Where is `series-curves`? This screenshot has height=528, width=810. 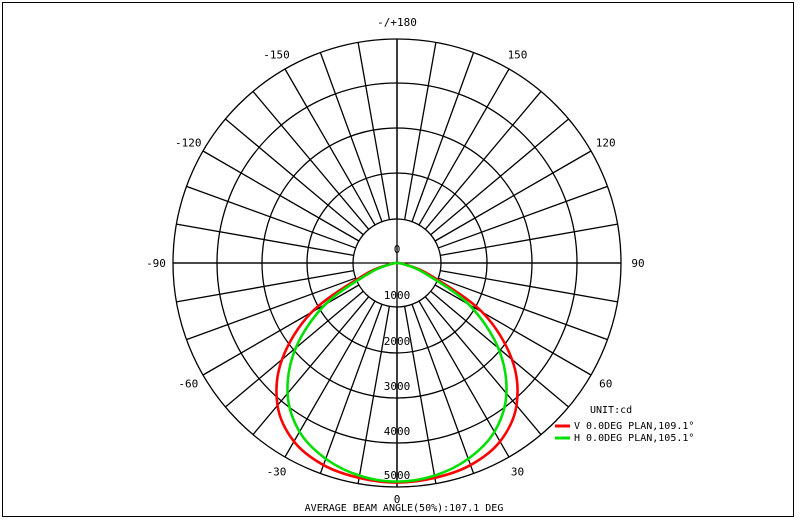
series-curves is located at coordinates (397, 372).